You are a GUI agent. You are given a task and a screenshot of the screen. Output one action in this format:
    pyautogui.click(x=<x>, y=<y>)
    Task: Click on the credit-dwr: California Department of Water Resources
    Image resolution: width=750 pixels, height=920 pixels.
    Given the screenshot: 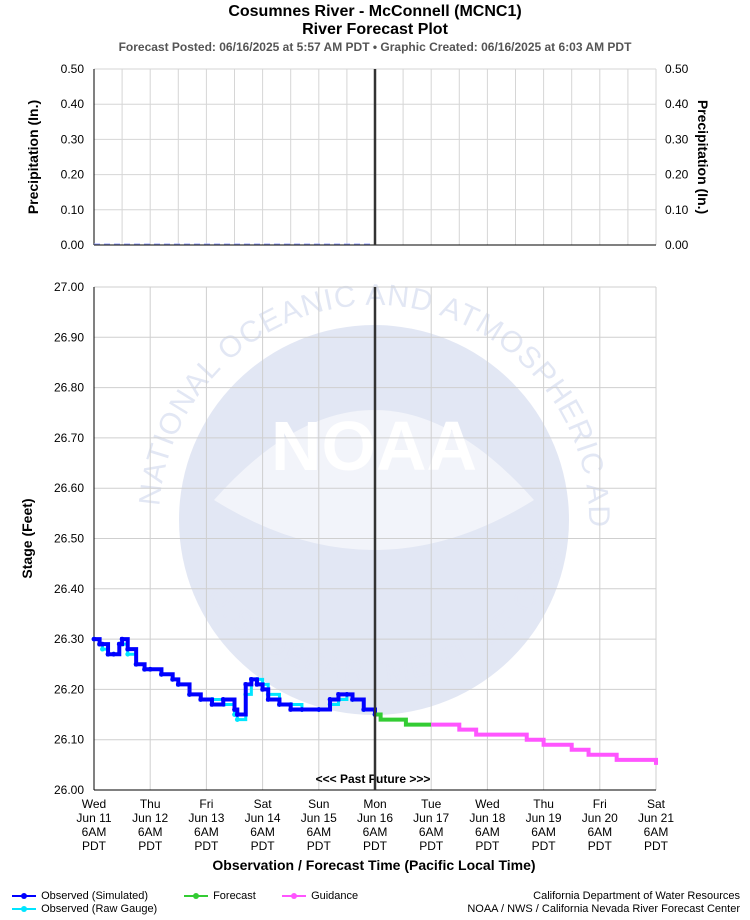 What is the action you would take?
    pyautogui.click(x=636, y=896)
    